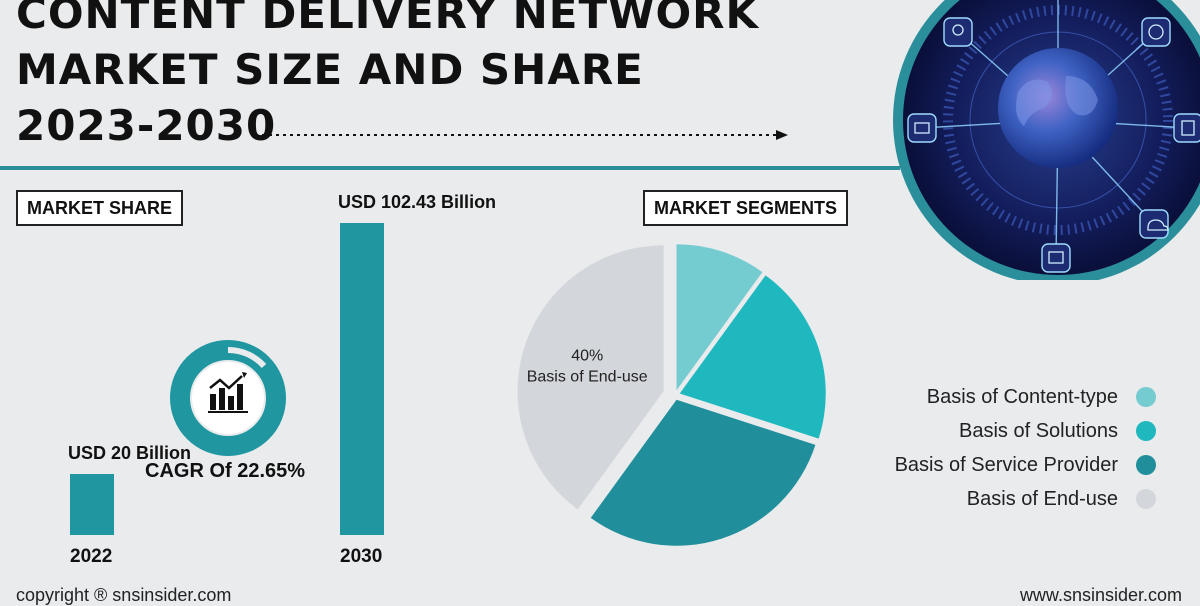 The image size is (1200, 606). Describe the element at coordinates (1046, 140) in the screenshot. I see `globe-network-icon` at that location.